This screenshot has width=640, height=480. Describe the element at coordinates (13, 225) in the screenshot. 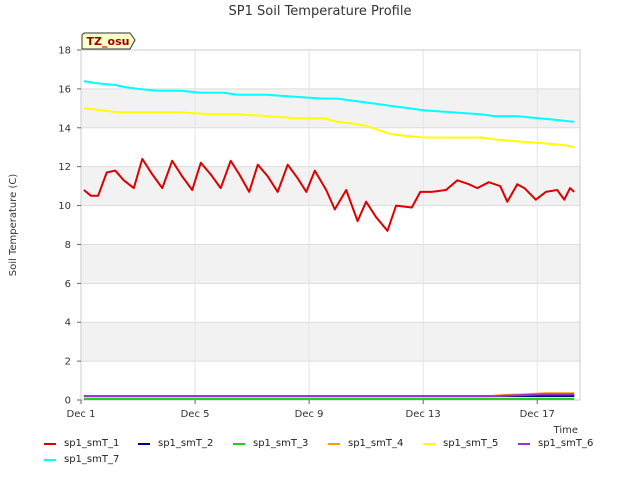

I see `y-axis-label: Soil Temperature (C)` at that location.